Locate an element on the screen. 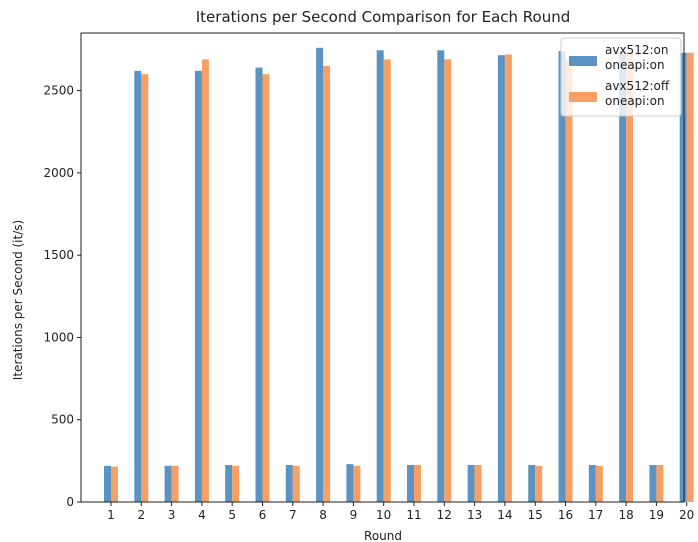 The width and height of the screenshot is (698, 542). x-tick-label: 11 is located at coordinates (413, 515).